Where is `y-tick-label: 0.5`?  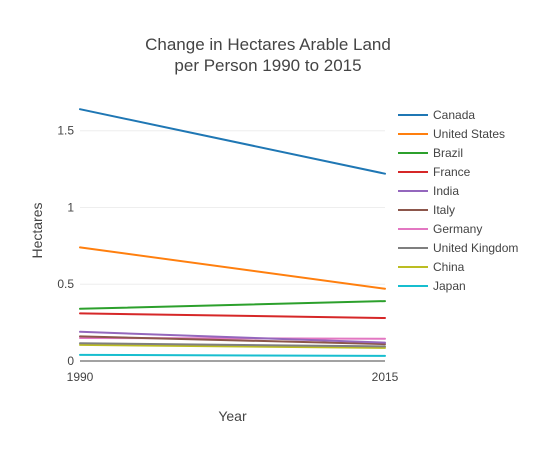 y-tick-label: 0.5 is located at coordinates (65, 284).